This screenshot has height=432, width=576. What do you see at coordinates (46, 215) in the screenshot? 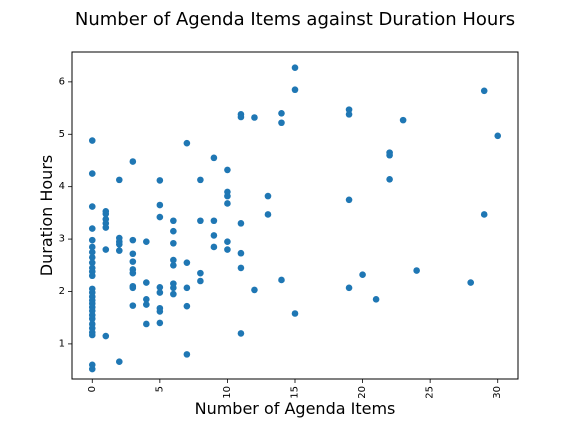
I see `y-axis-label: Duration Hours` at bounding box center [46, 215].